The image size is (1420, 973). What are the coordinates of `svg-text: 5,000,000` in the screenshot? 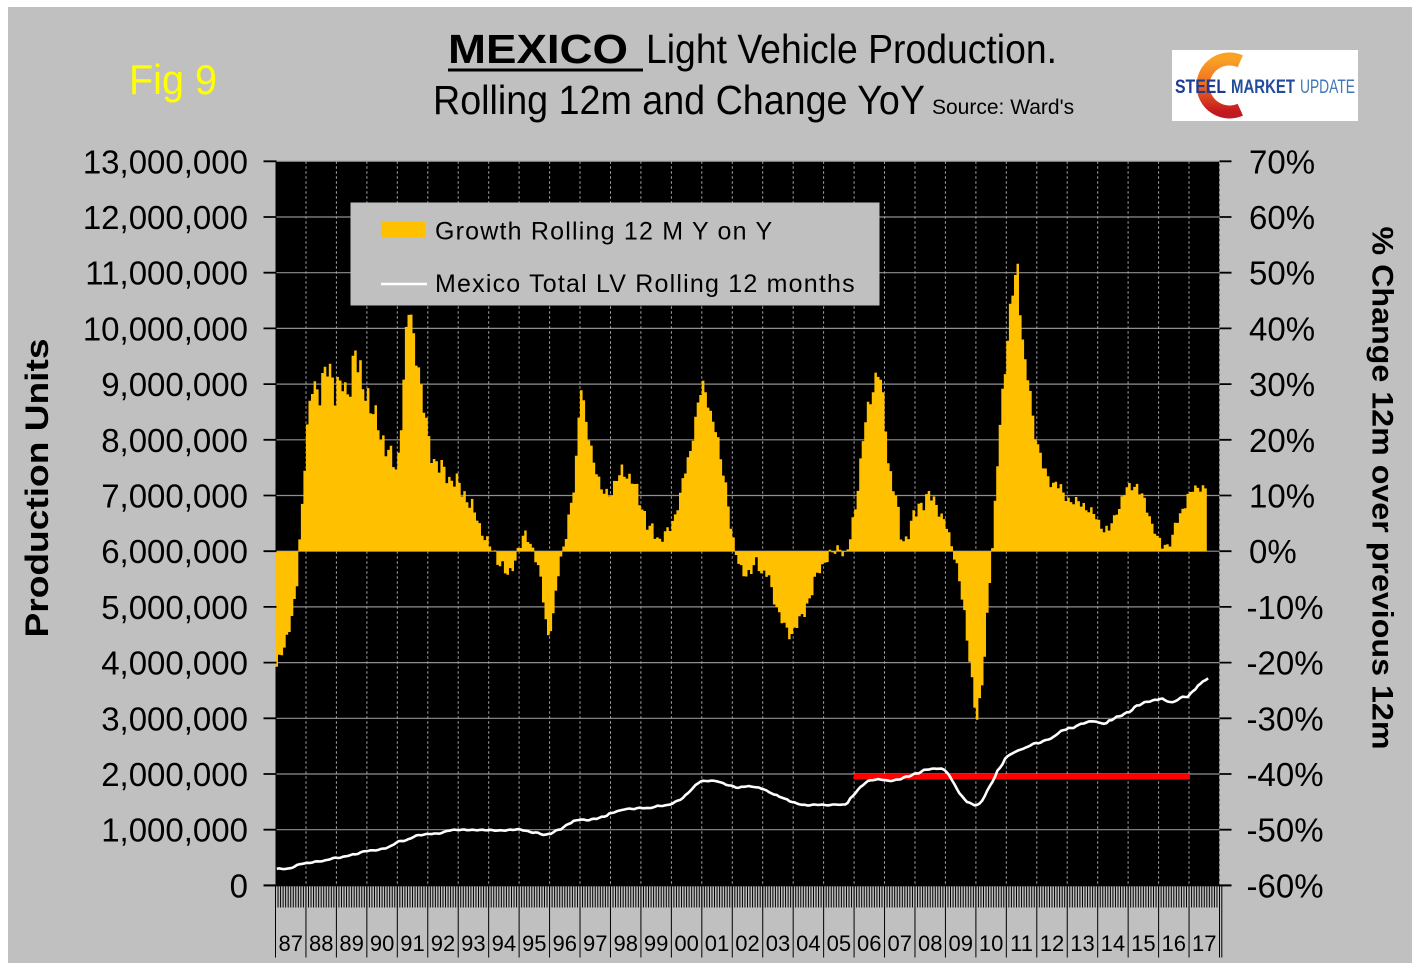 It's located at (174, 607).